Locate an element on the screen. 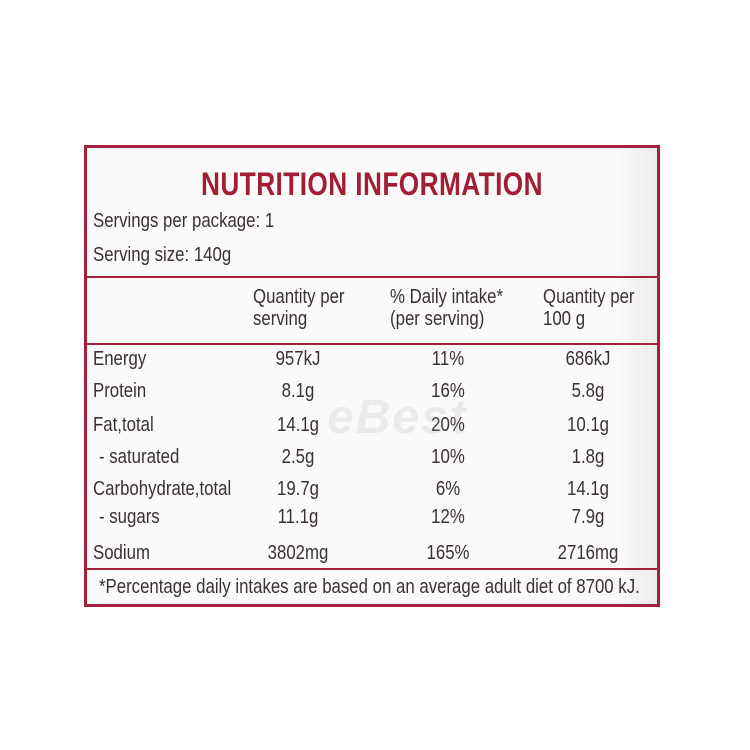 The width and height of the screenshot is (750, 750). divider-top is located at coordinates (372, 277).